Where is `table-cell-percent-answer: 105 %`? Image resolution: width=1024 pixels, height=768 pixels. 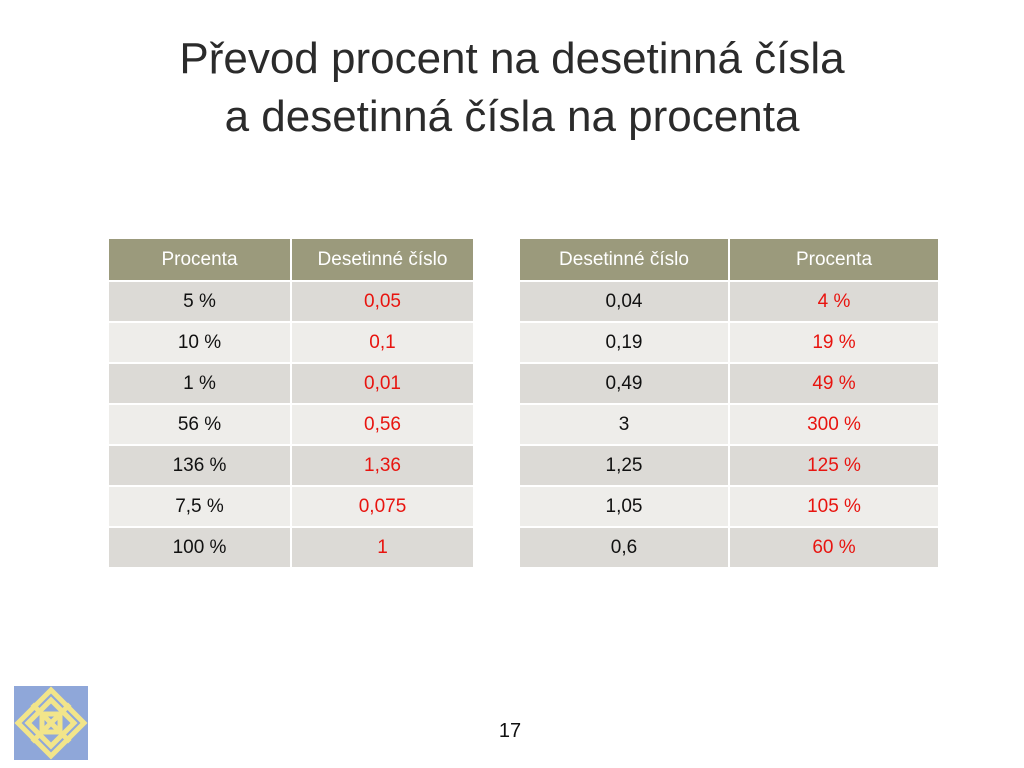
table-cell-percent-answer: 105 % is located at coordinates (833, 507).